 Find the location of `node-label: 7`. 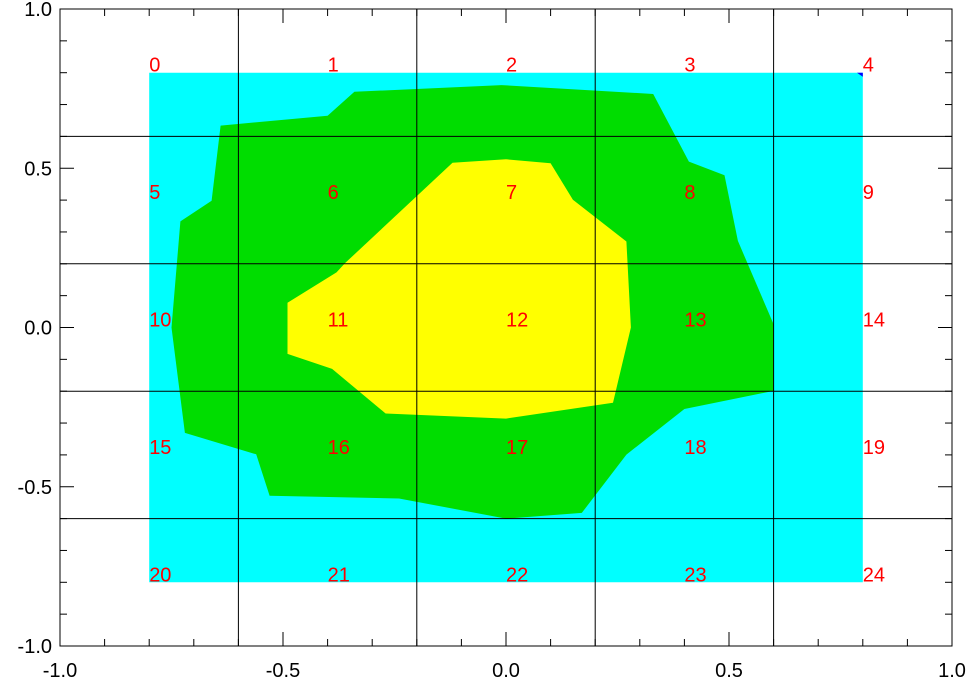

node-label: 7 is located at coordinates (511, 193).